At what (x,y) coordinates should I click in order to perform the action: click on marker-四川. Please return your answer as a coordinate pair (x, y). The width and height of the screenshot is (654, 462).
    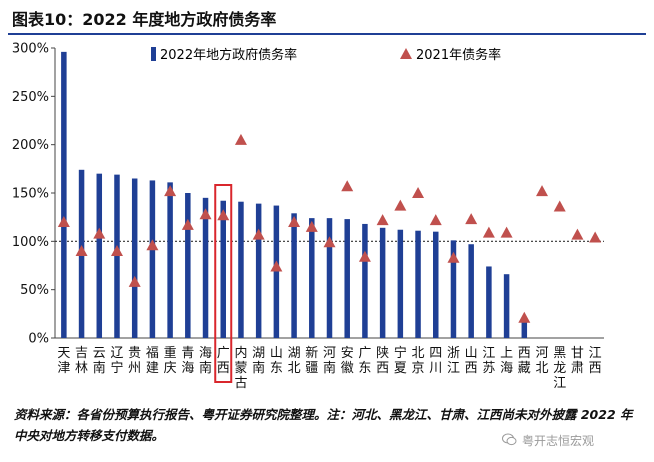
    Looking at the image, I should click on (435, 220).